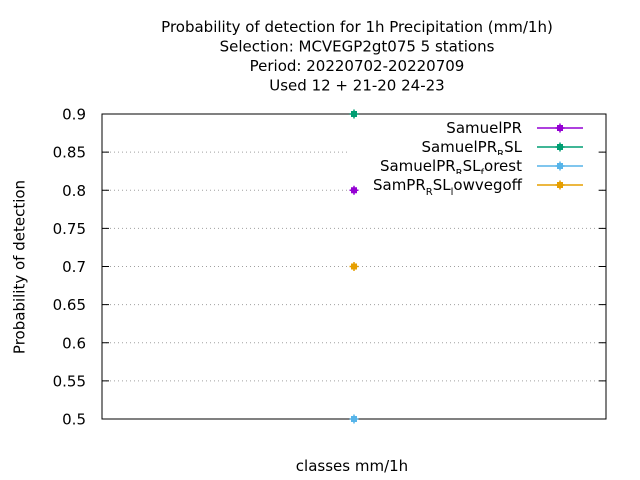 This screenshot has height=480, width=640. Describe the element at coordinates (357, 66) in the screenshot. I see `title-line: Period: 20220702-20220709` at that location.